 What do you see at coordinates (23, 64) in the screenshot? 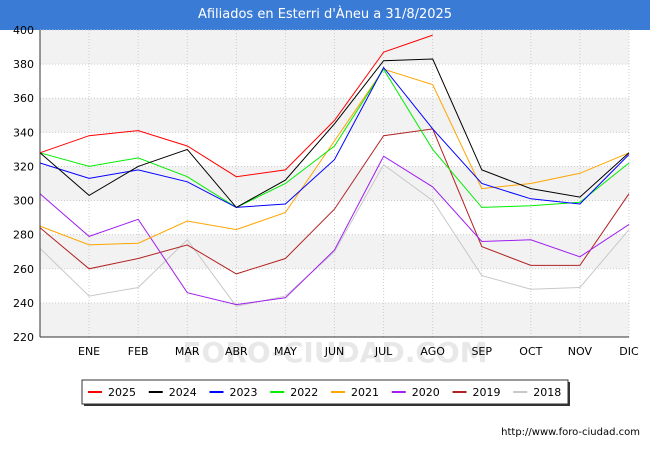
I see `y-tick-label: 380` at bounding box center [23, 64].